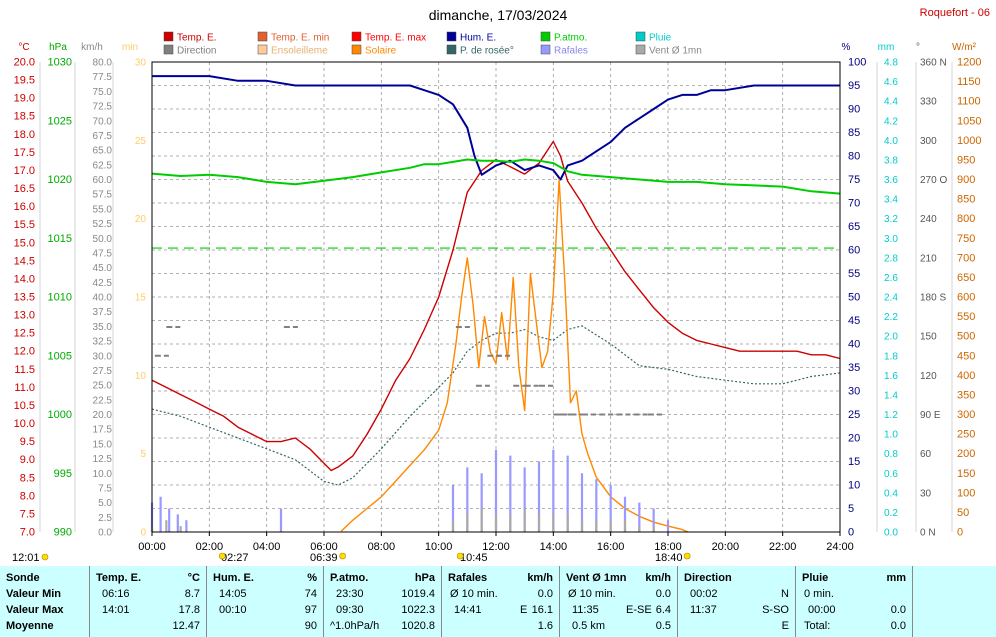 The image size is (996, 637). I want to click on rafales-max: 16.1, so click(542, 610).